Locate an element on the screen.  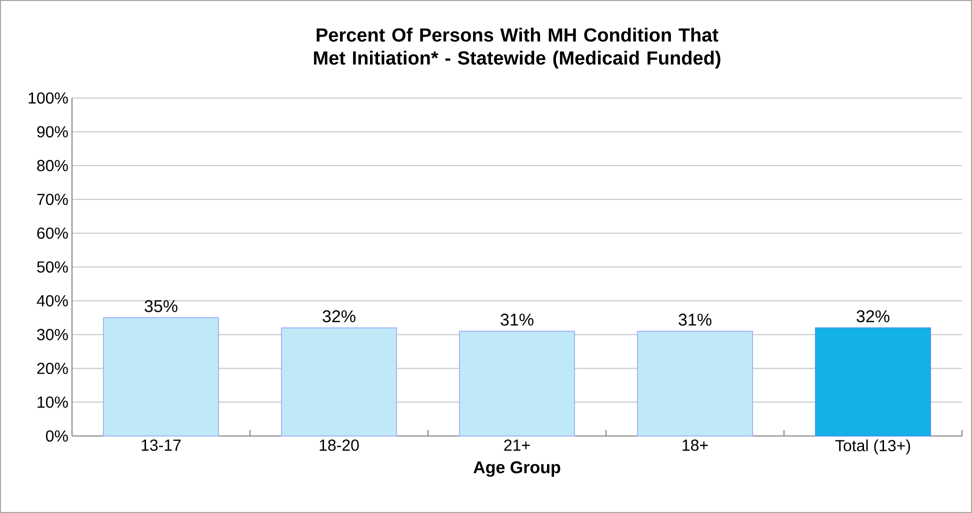
y-tick-label: 70% is located at coordinates (52, 200).